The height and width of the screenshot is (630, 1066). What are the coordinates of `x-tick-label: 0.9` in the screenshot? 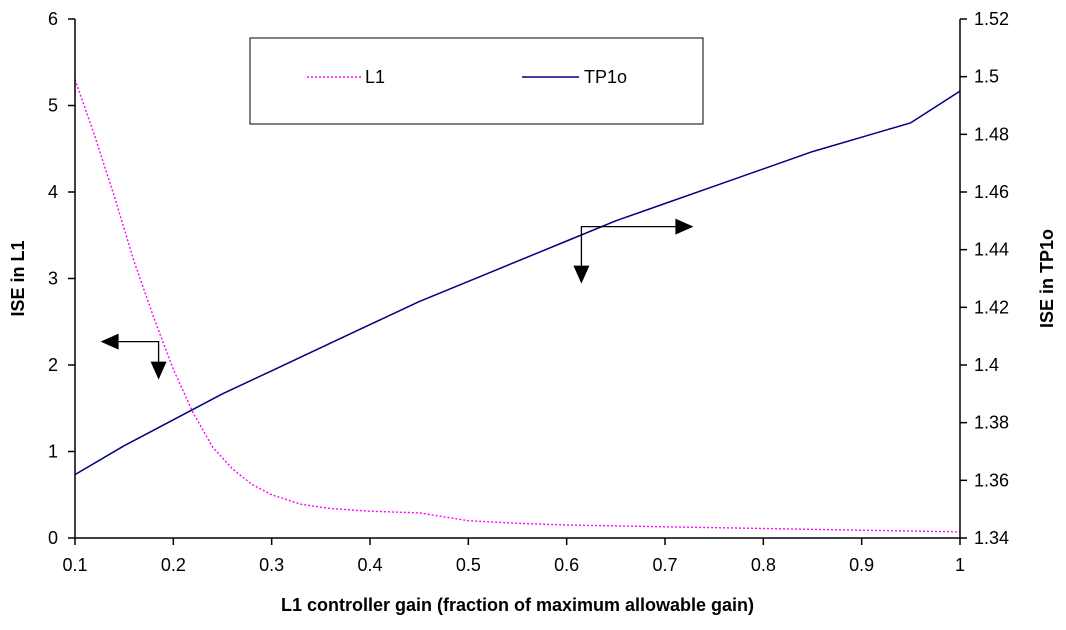 It's located at (861, 565).